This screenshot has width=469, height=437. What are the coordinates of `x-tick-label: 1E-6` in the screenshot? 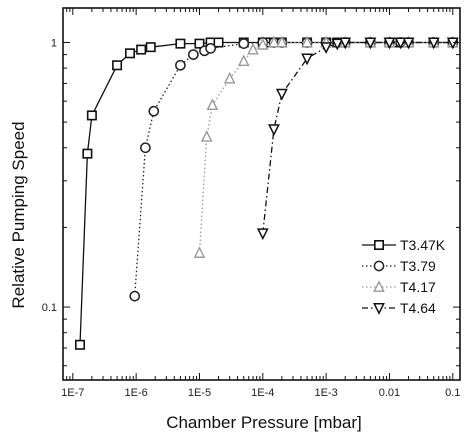 It's located at (136, 393).